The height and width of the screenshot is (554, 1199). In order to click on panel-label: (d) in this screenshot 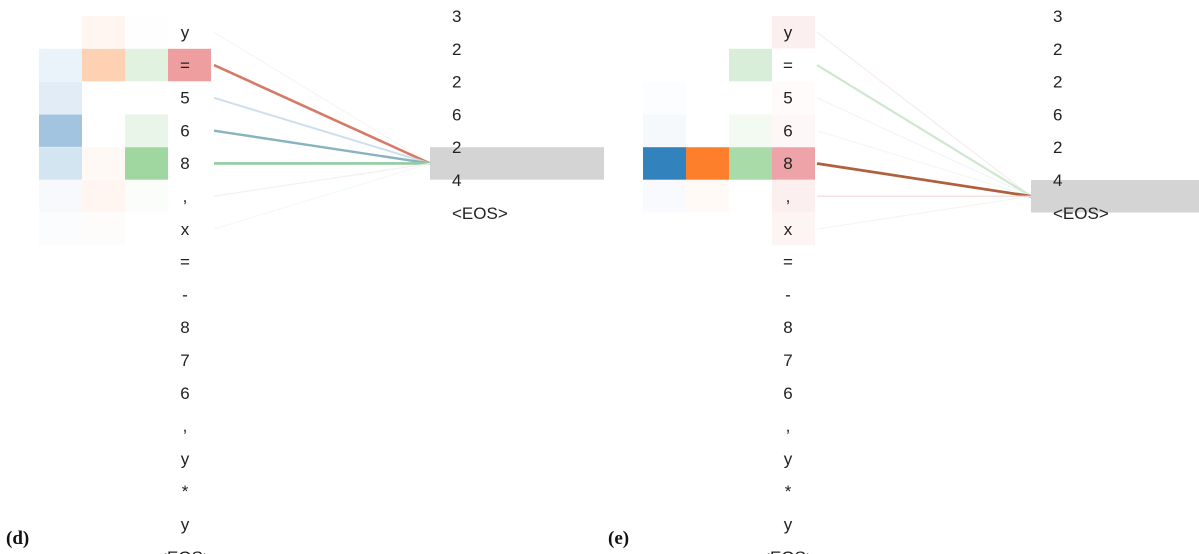, I will do `click(17, 538)`.